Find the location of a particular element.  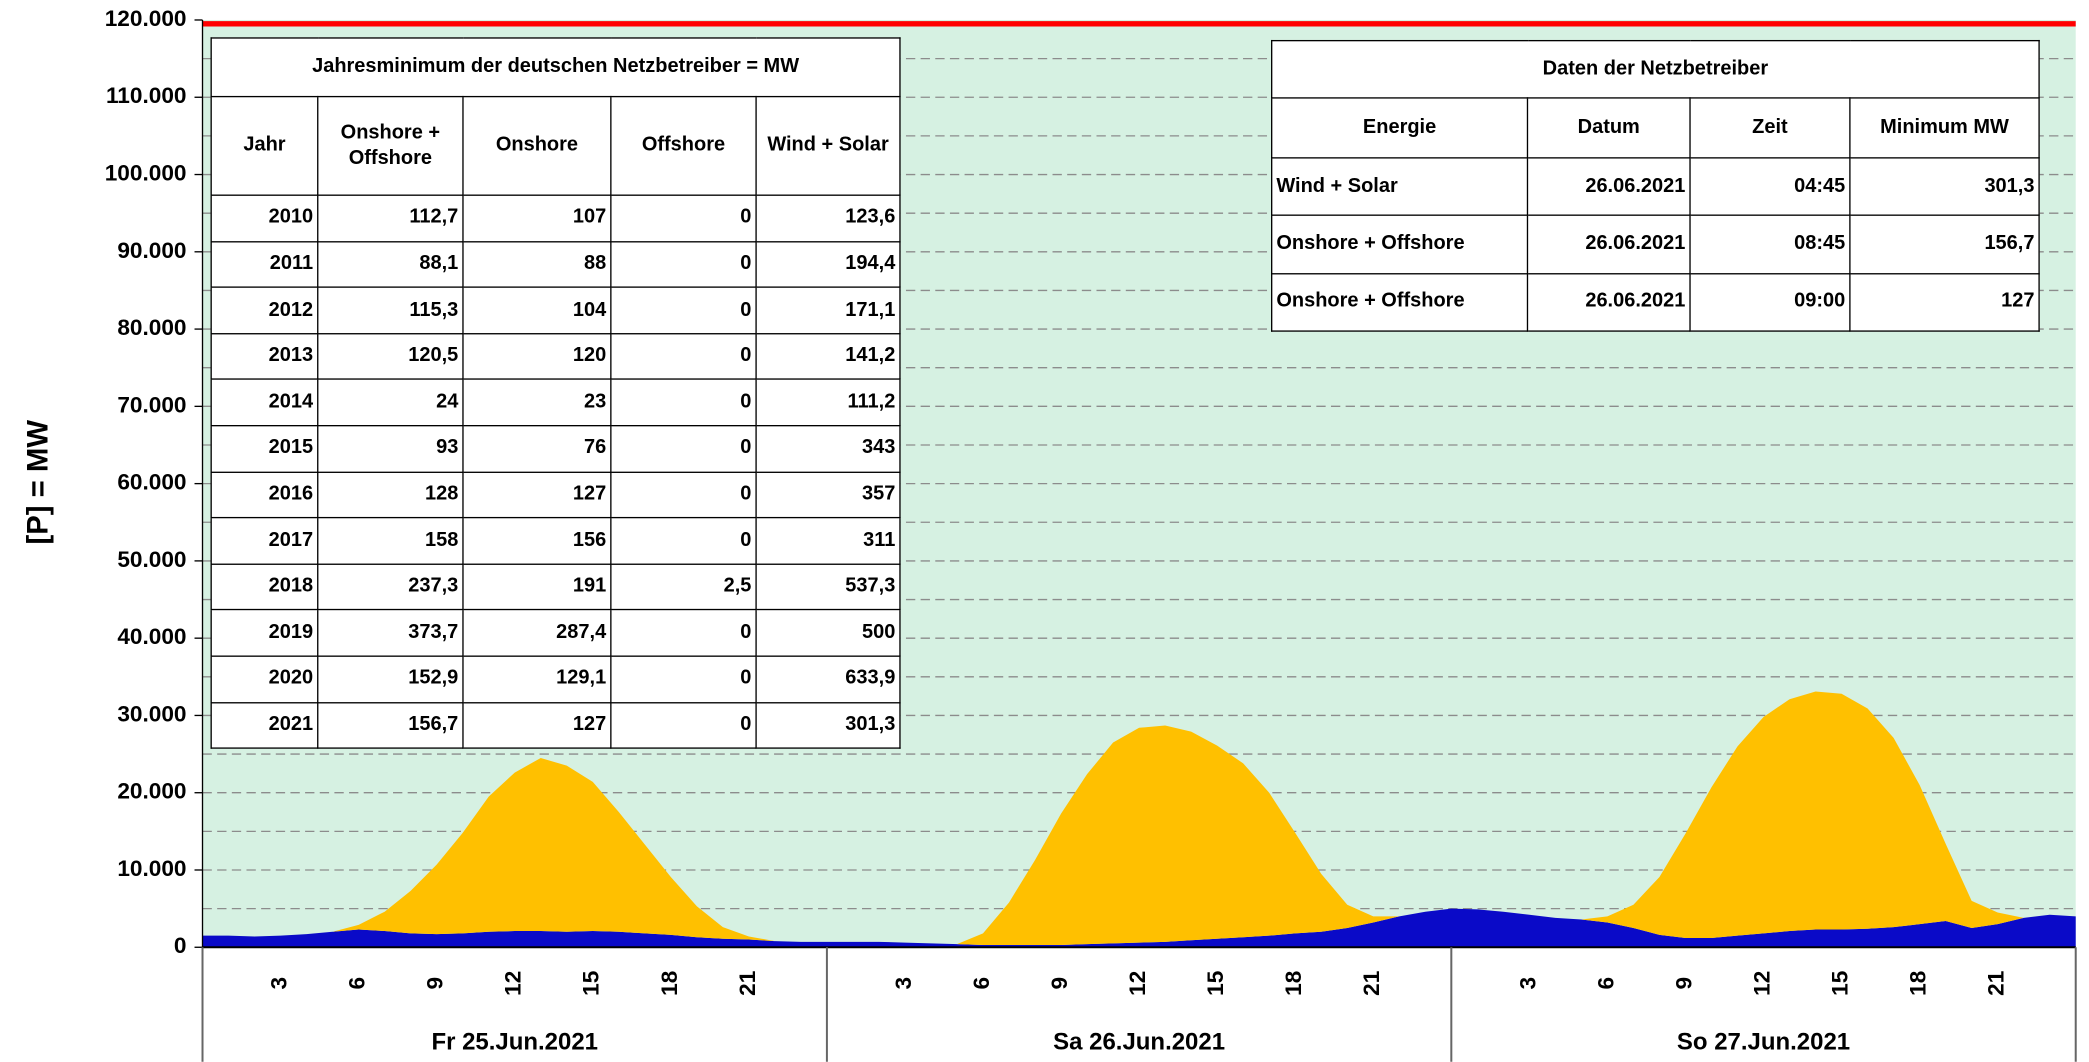

table-cell: 2018 is located at coordinates (264, 587).